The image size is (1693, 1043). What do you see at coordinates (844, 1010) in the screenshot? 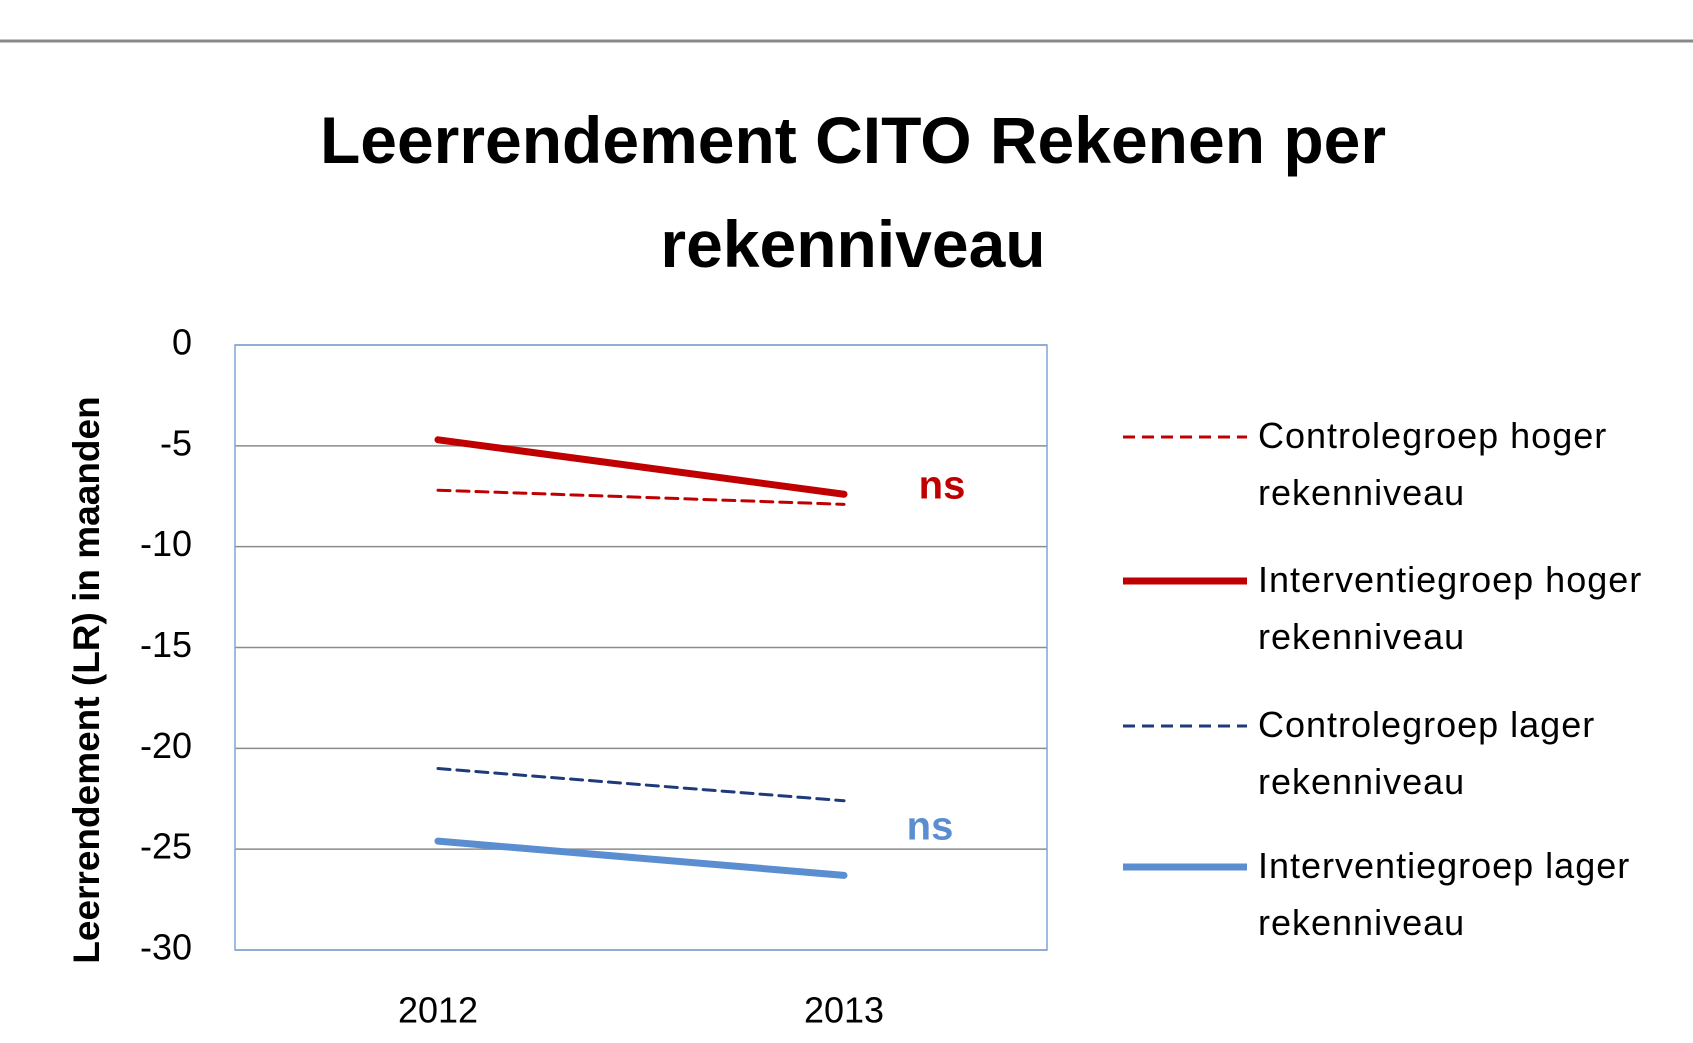
I see `x-tick-label: 2013` at bounding box center [844, 1010].